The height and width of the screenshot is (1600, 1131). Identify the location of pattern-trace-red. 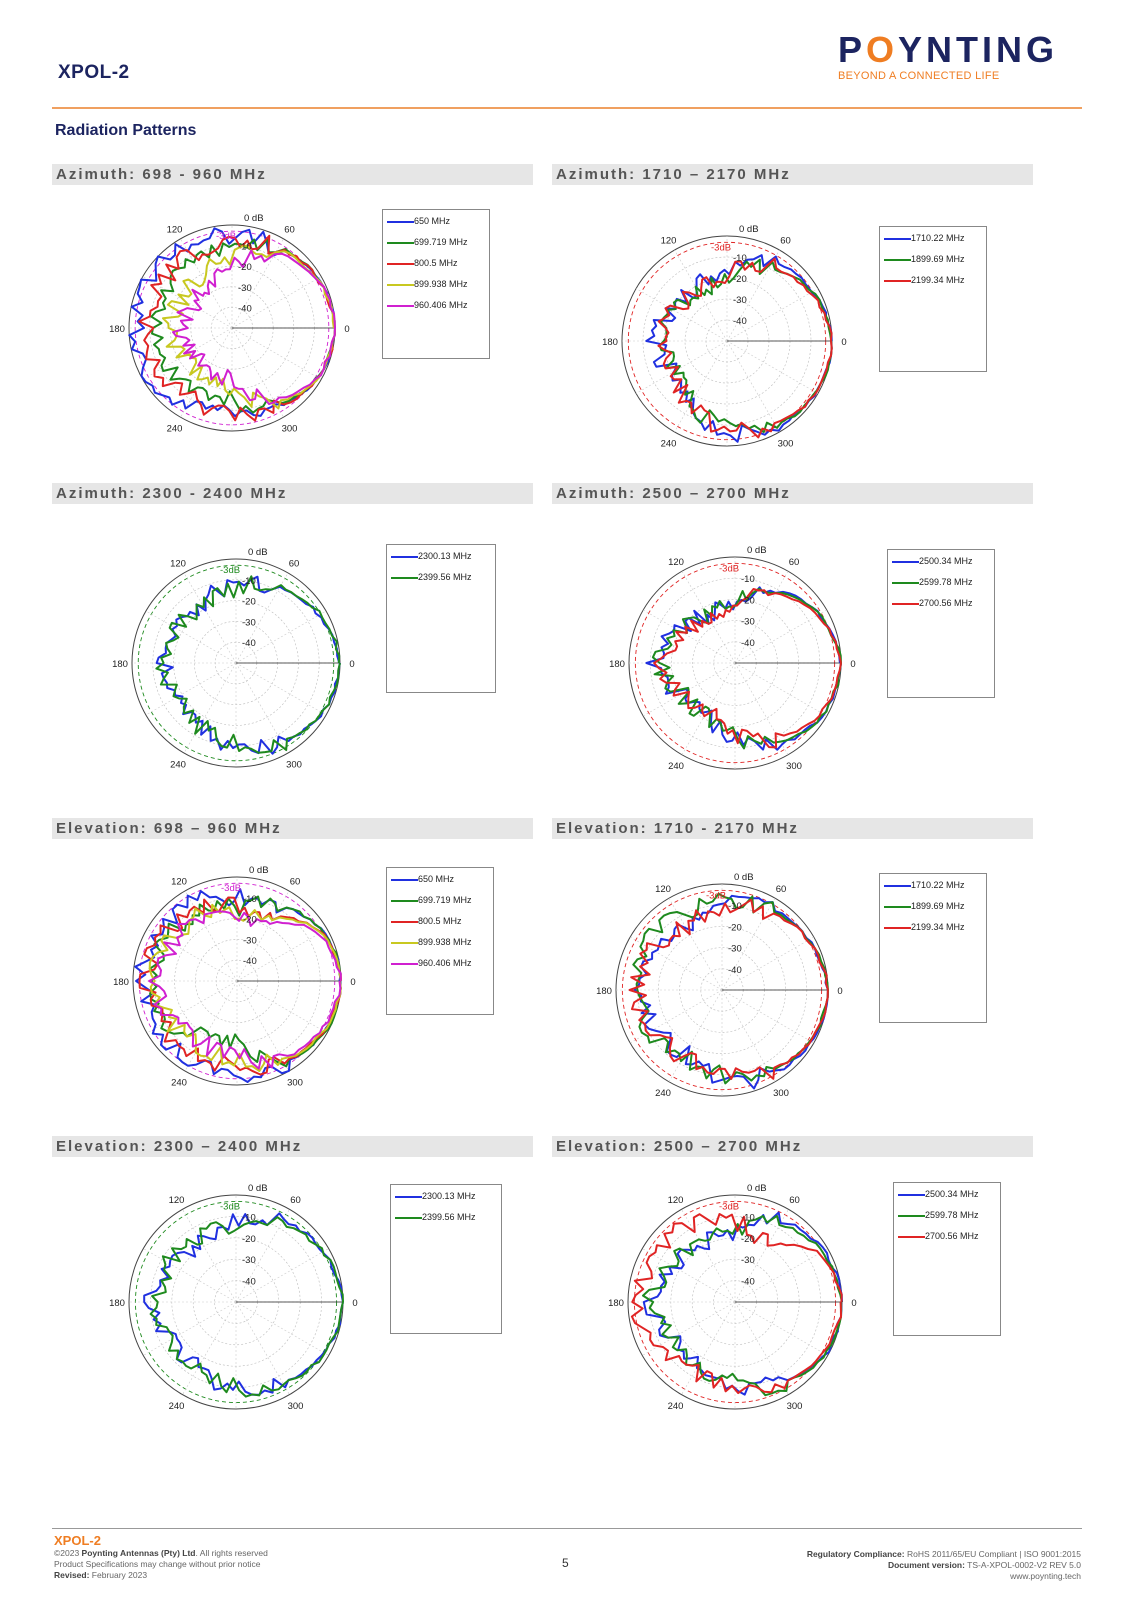
(747, 668).